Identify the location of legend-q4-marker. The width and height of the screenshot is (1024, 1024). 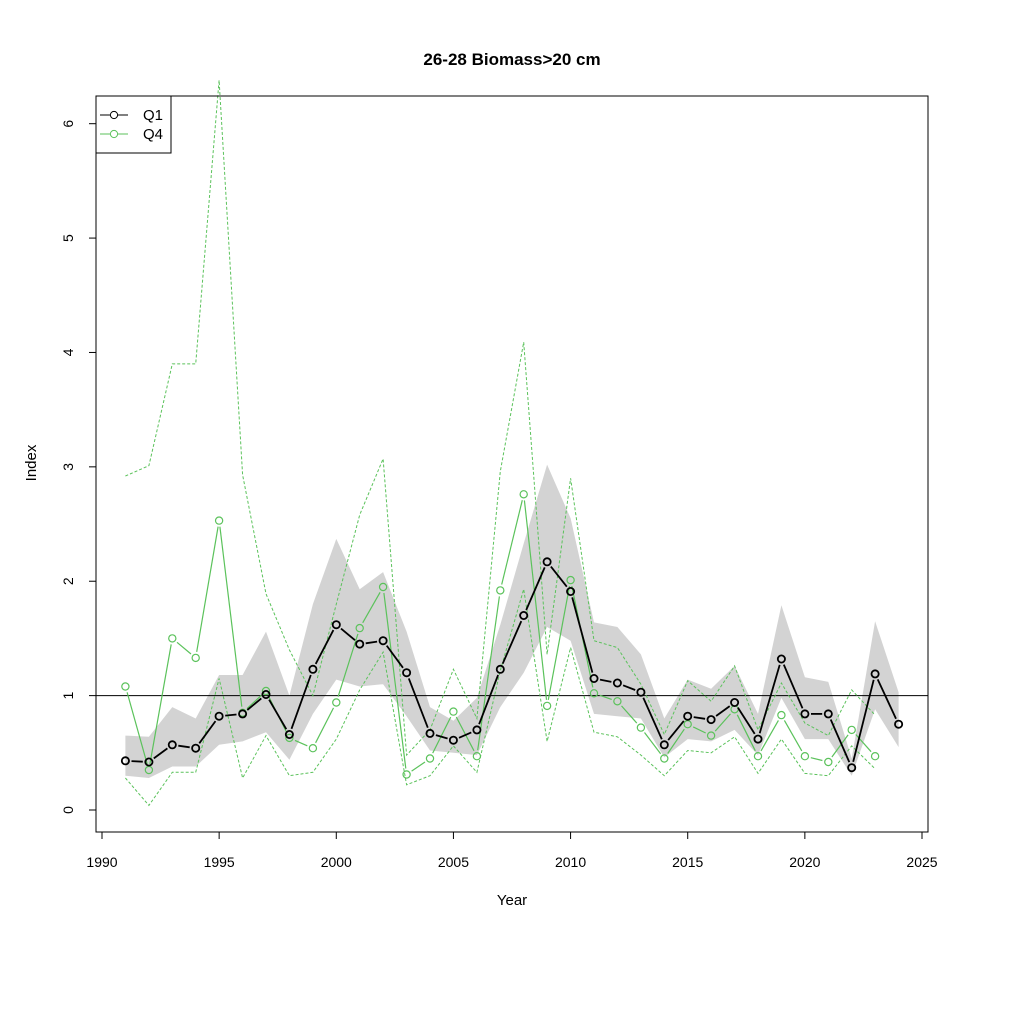
(114, 134).